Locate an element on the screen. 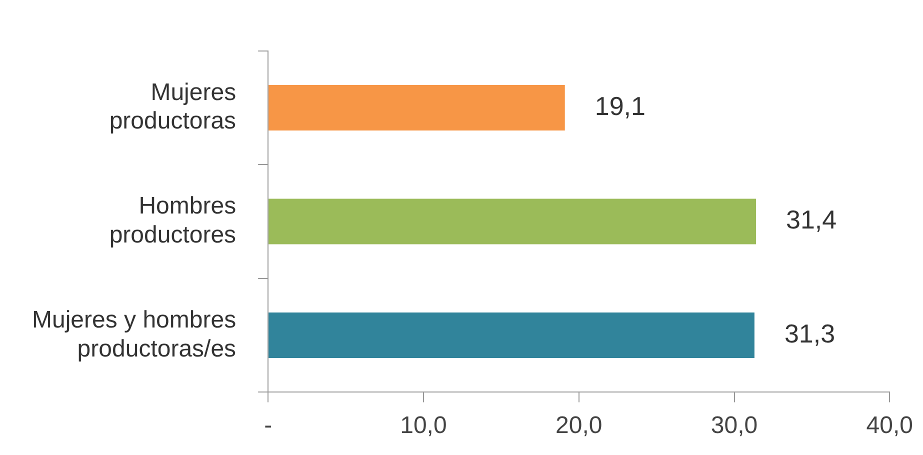  x-tick-label: 10,0 is located at coordinates (423, 426).